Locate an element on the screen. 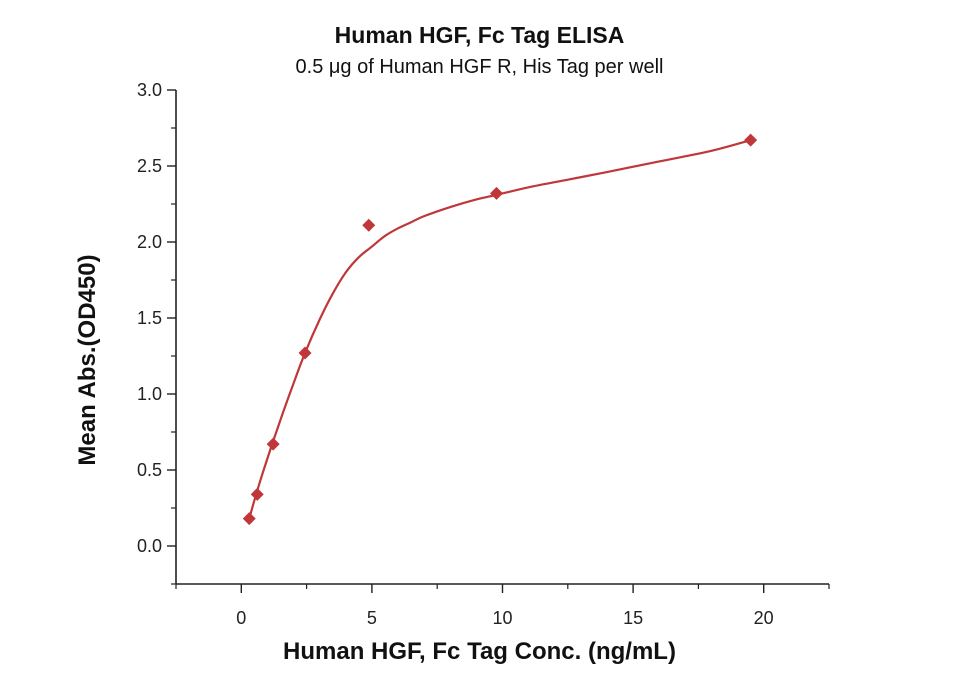 The height and width of the screenshot is (685, 959). y-tick-label: 0.5 is located at coordinates (149, 470).